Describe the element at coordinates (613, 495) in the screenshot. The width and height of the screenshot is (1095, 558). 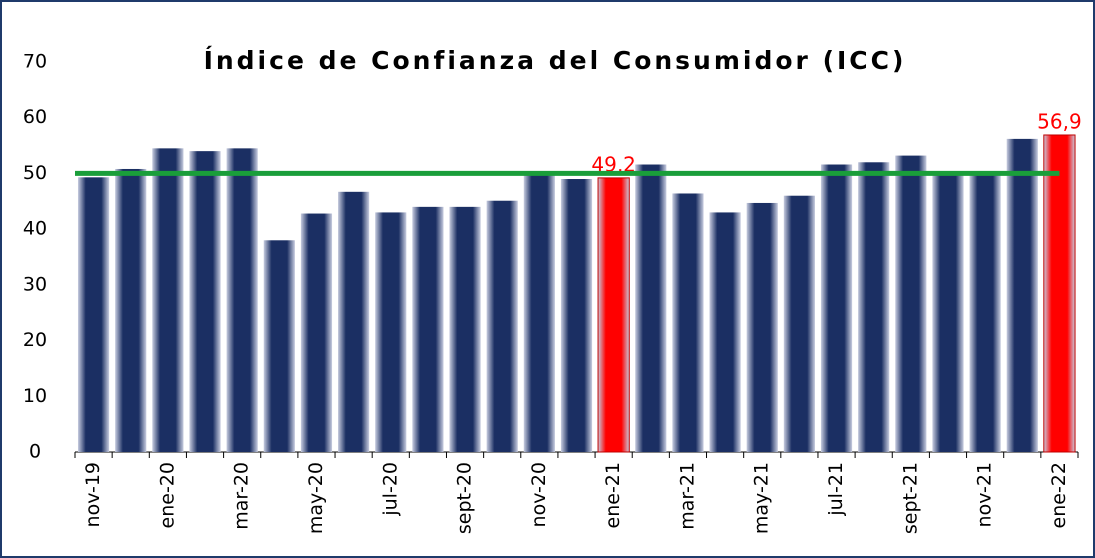
I see `x-tick-label: ene-21` at that location.